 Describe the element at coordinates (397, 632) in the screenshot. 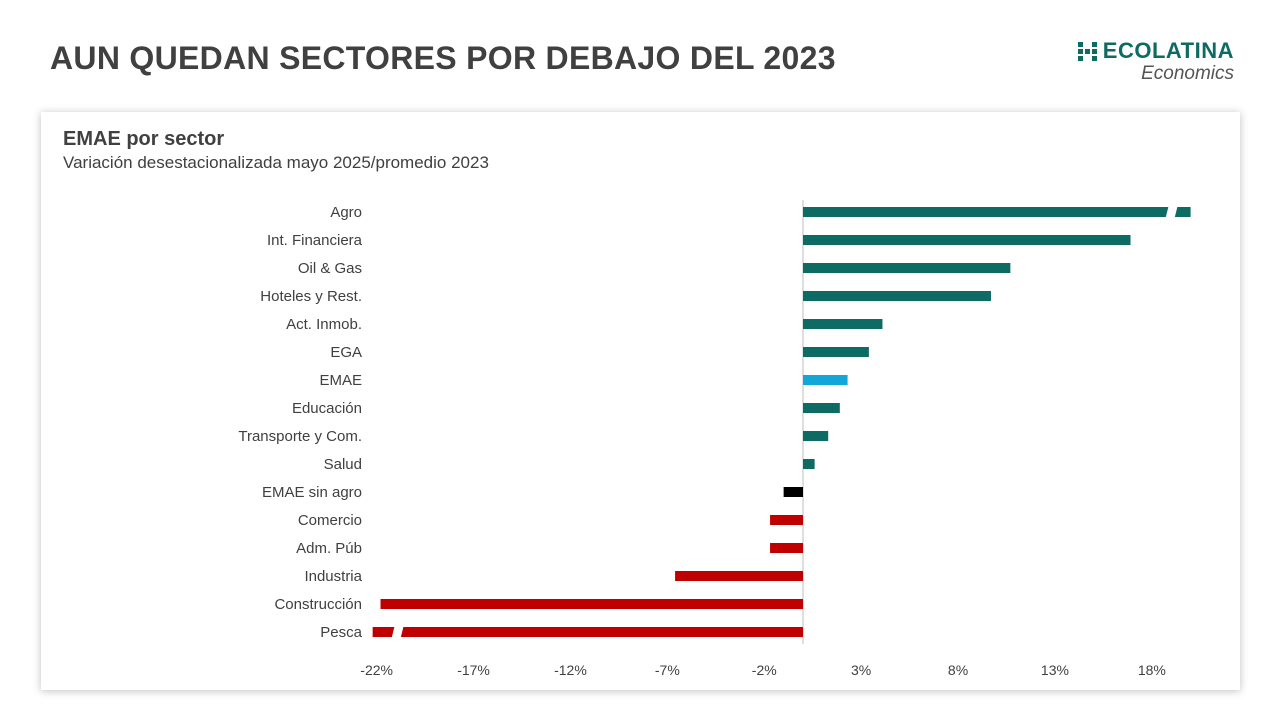

I see `axis-break-pesca` at that location.